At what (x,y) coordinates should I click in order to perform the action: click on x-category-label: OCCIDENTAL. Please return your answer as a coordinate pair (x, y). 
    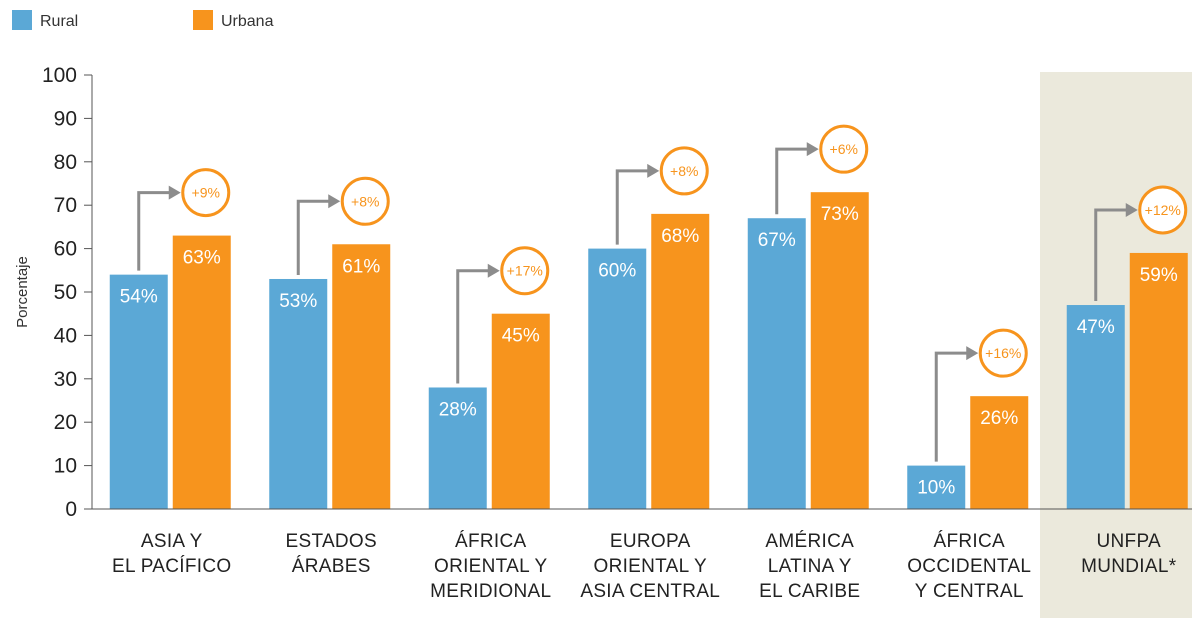
    Looking at the image, I should click on (969, 566).